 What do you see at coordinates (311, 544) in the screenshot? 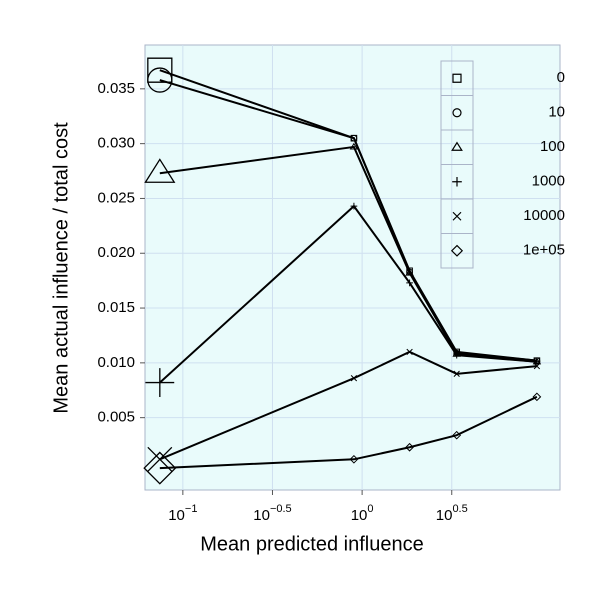
I see `x-axis-label: Mean predicted influence` at bounding box center [311, 544].